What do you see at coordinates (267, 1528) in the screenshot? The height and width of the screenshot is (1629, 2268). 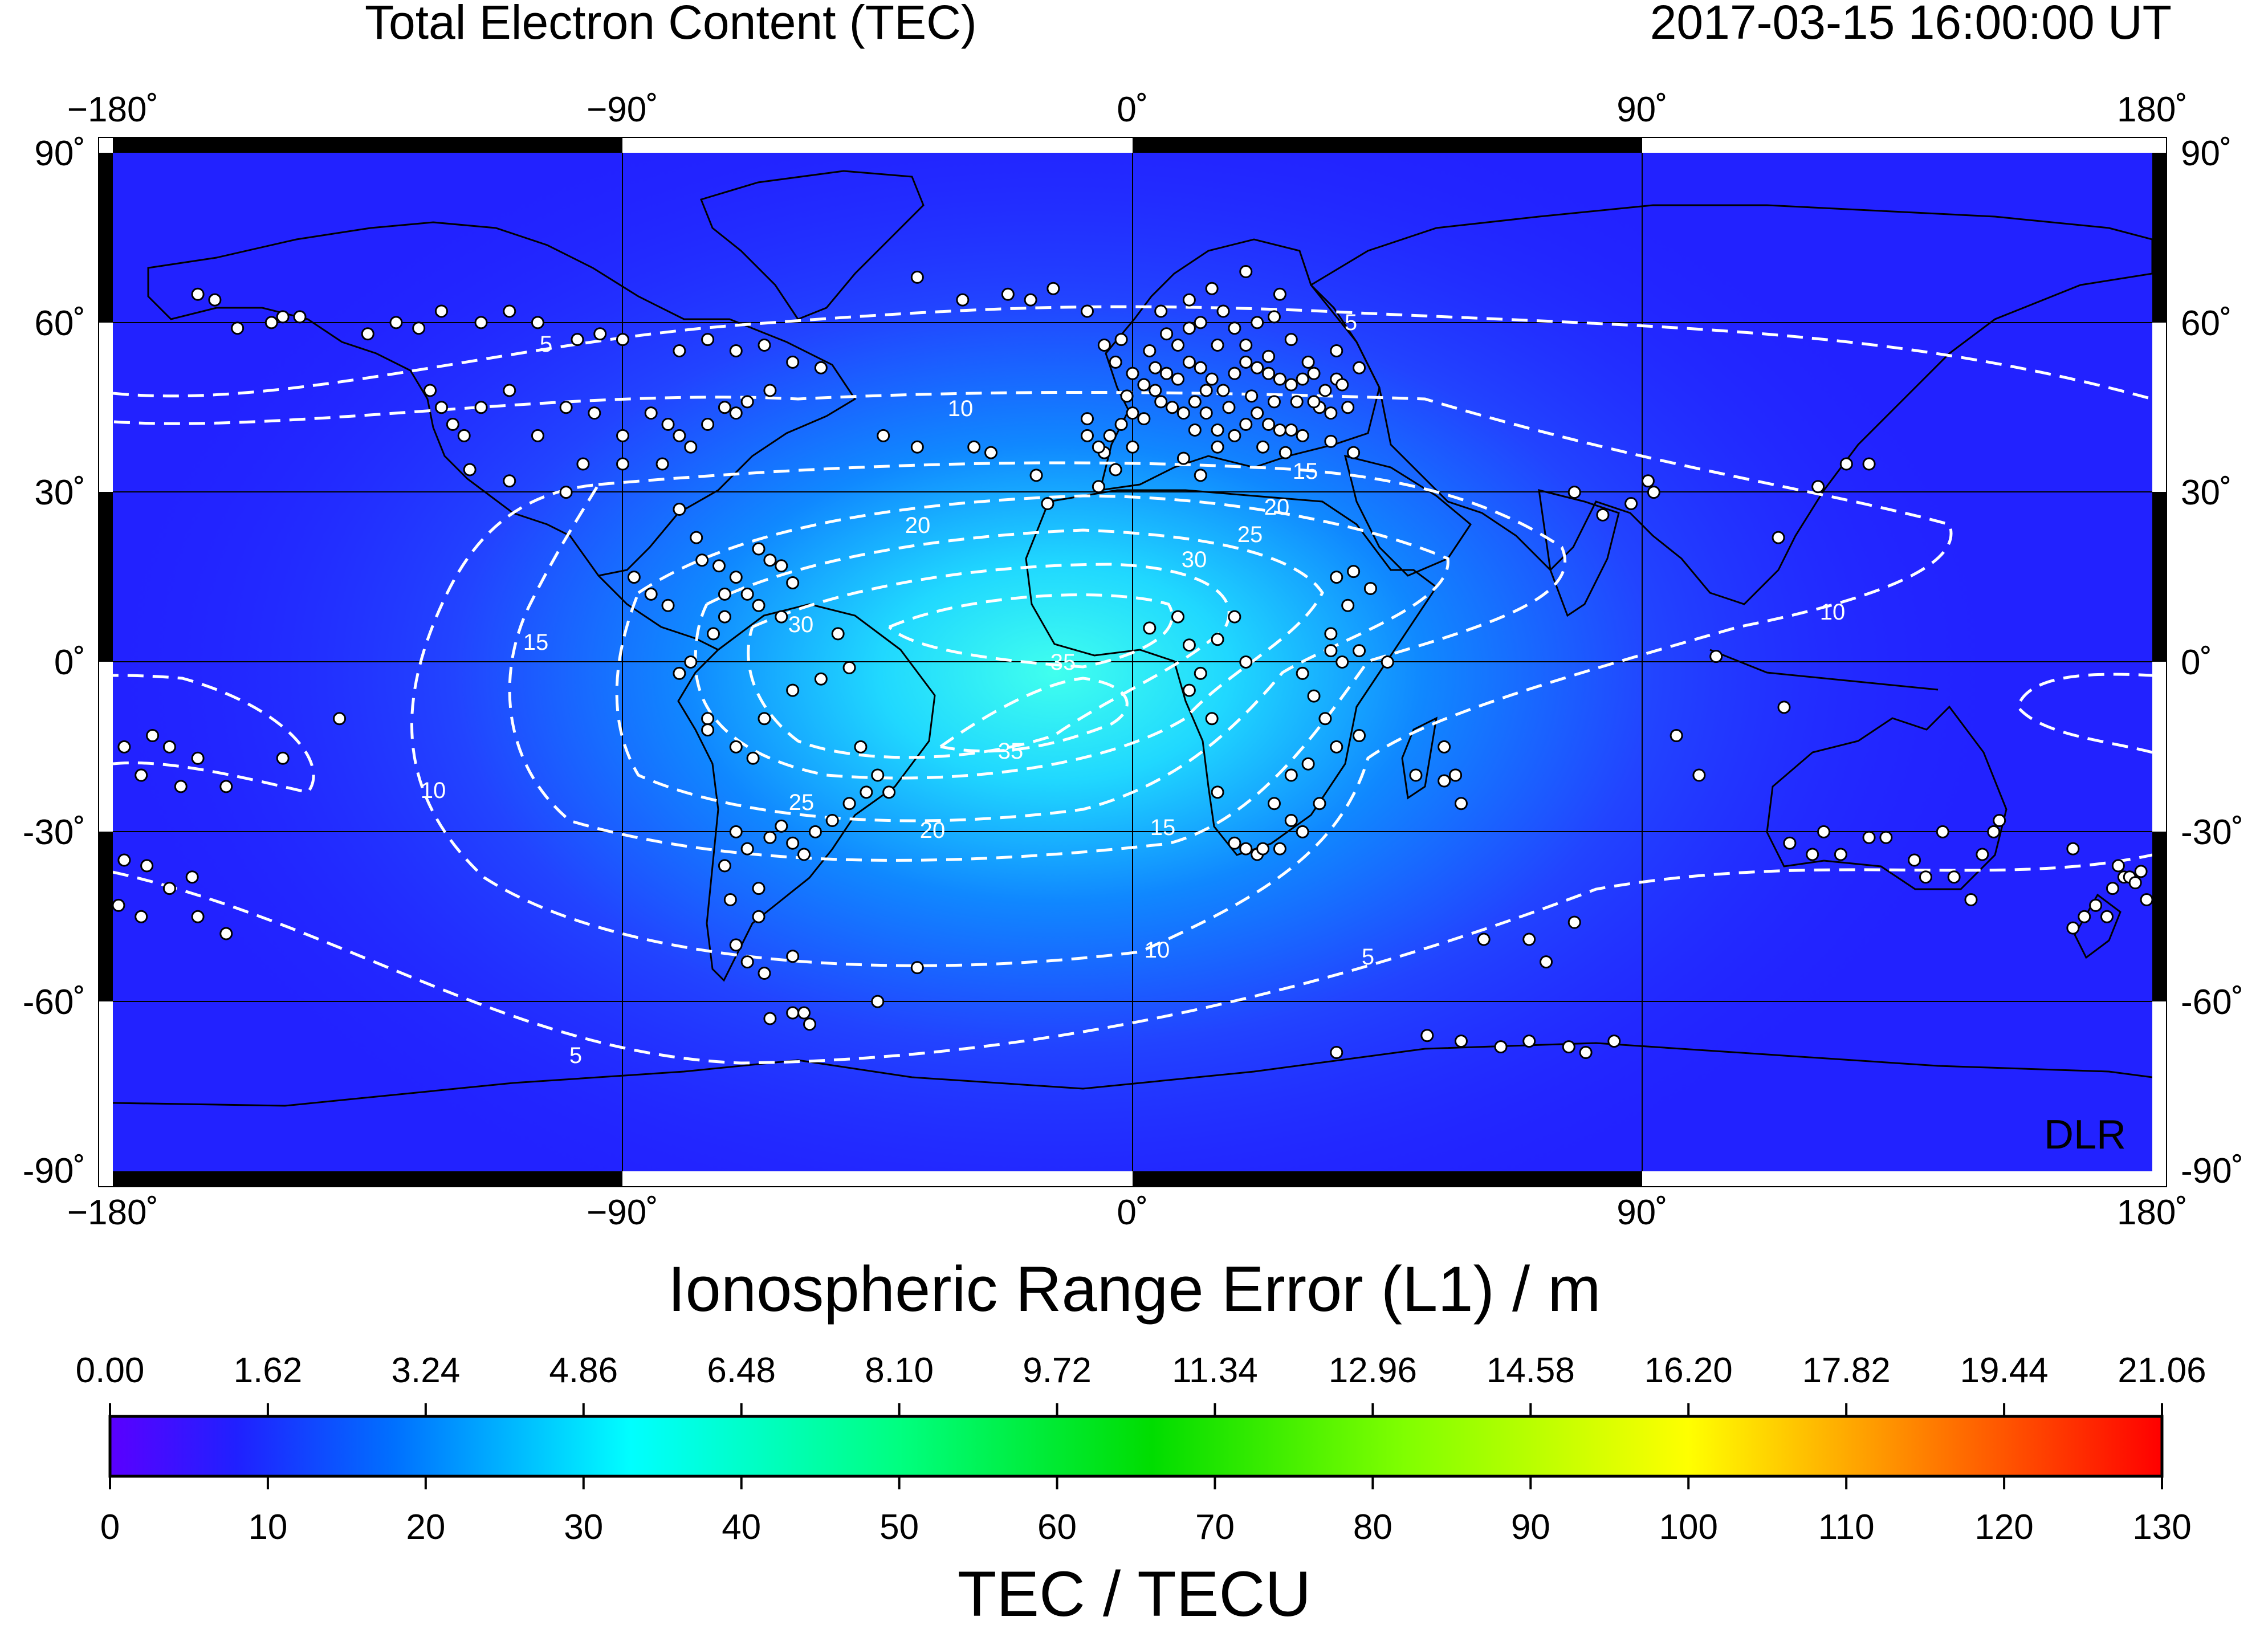 I see `tec-tick: 10` at bounding box center [267, 1528].